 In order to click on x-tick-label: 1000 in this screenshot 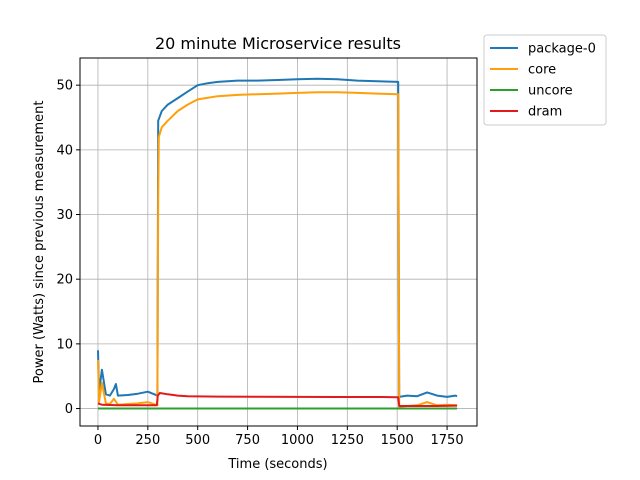, I will do `click(297, 440)`.